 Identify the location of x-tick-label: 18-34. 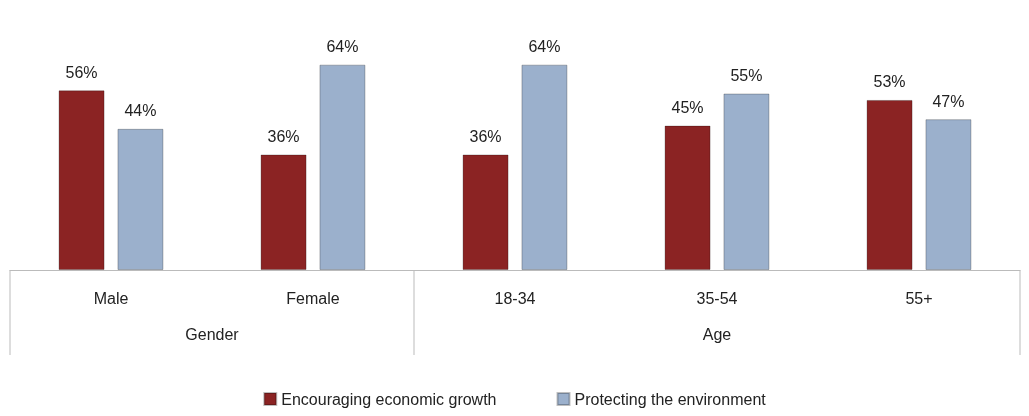
(515, 298).